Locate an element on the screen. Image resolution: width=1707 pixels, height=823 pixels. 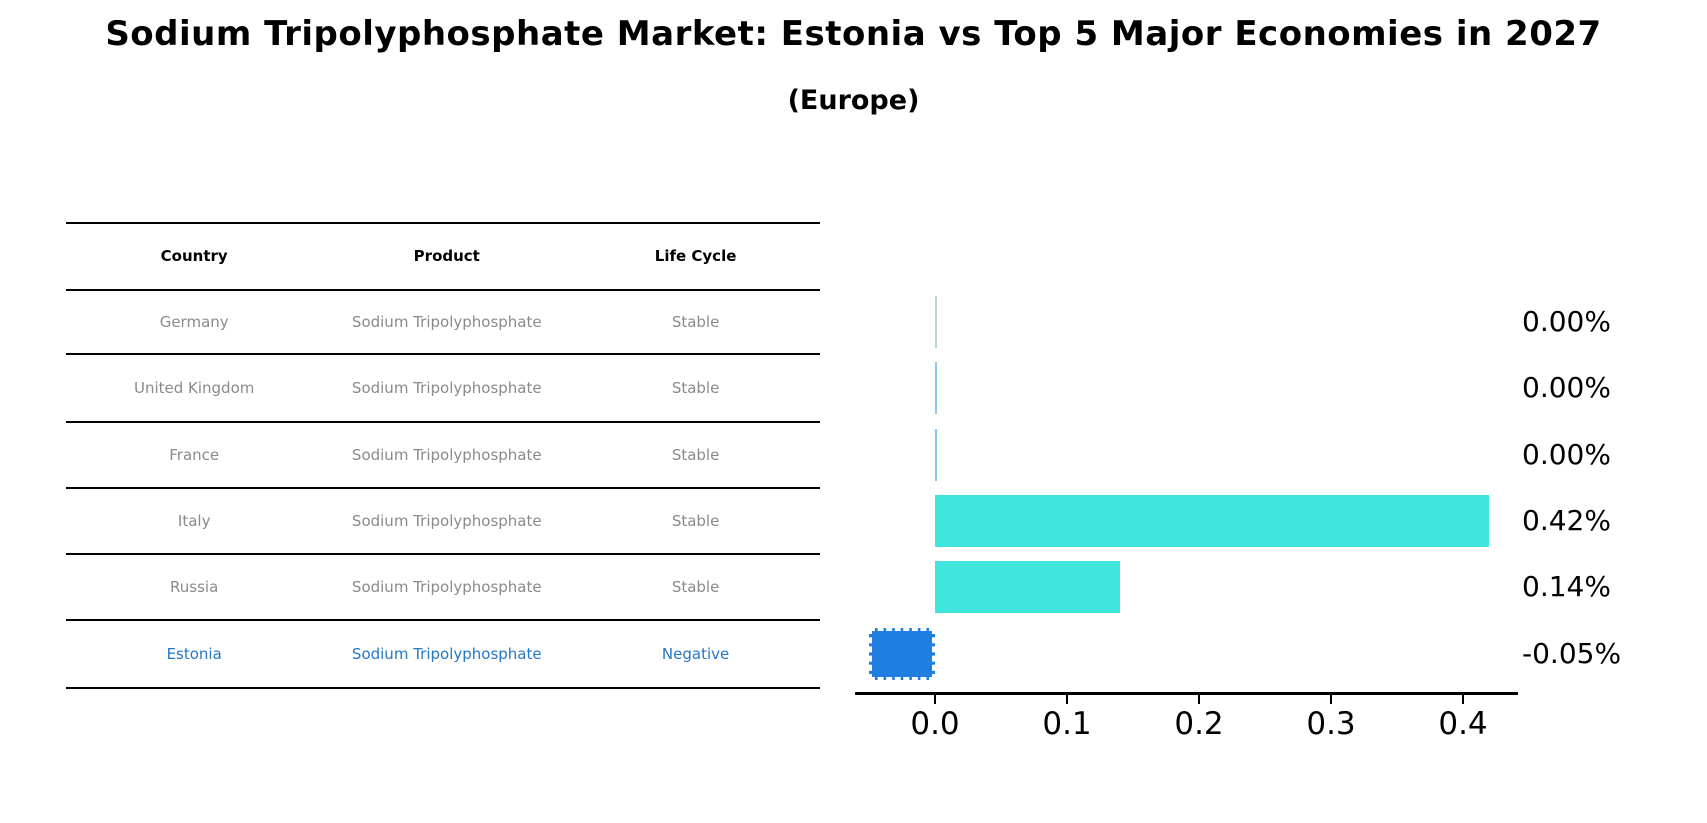
page-subtitle: (Europe) is located at coordinates (853, 100).